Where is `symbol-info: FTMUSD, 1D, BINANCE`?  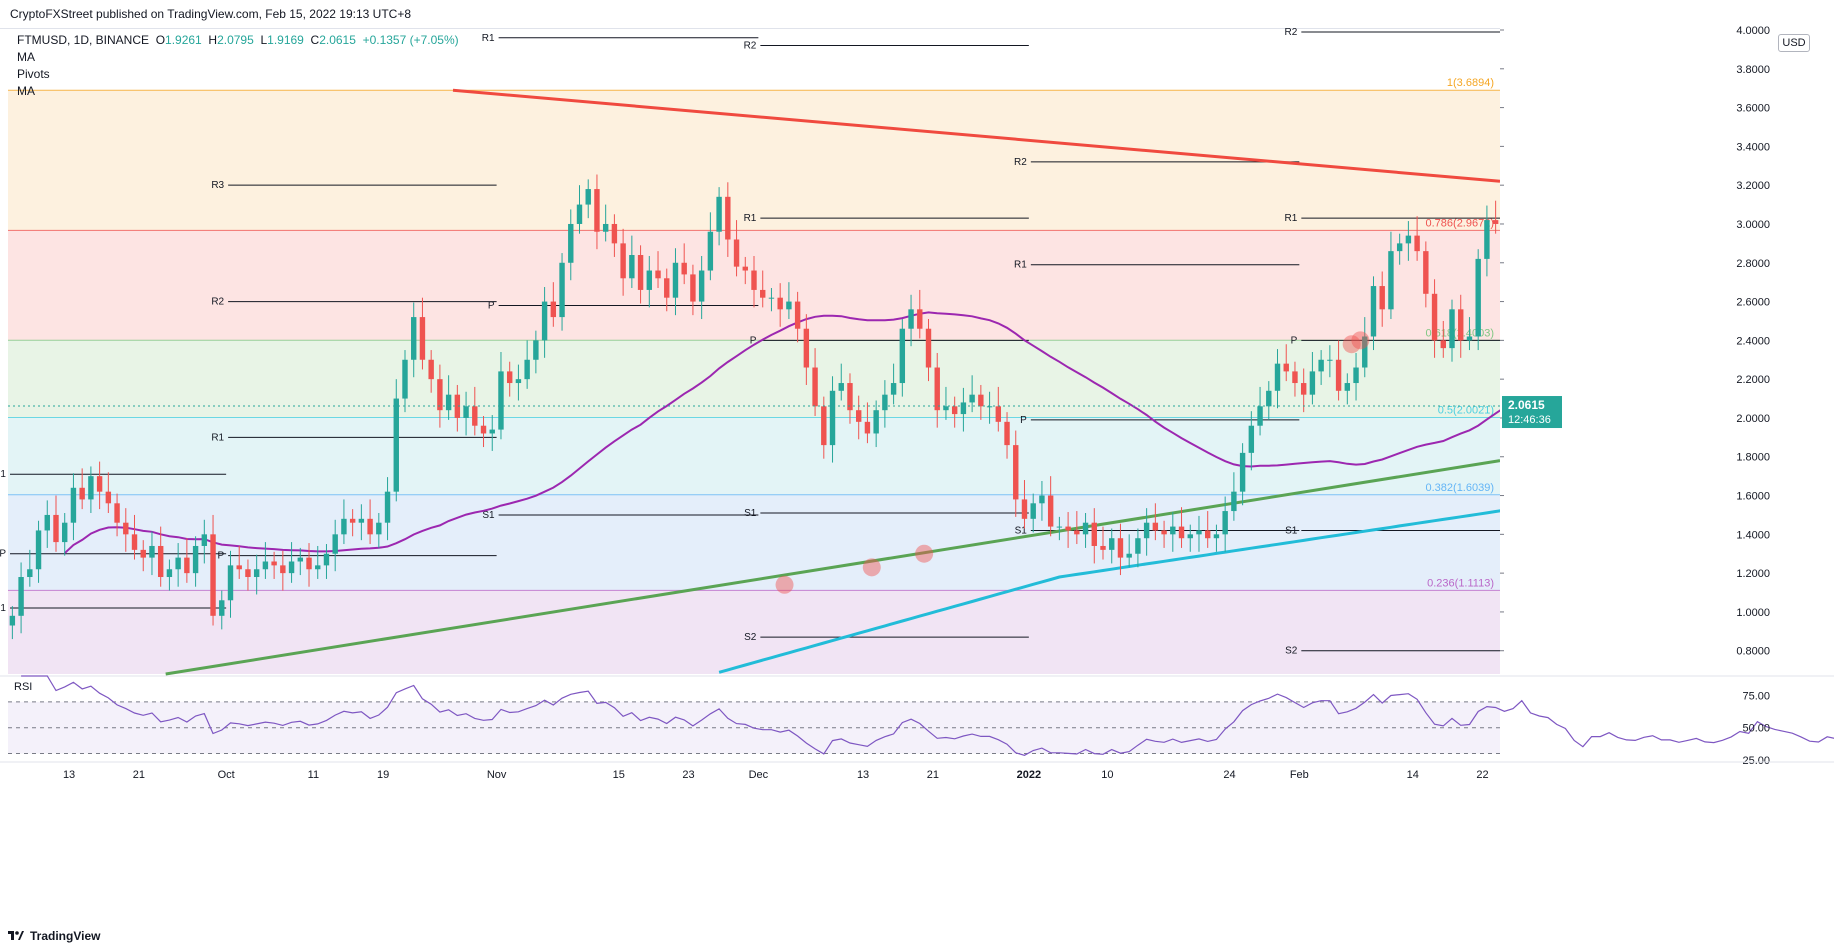 symbol-info: FTMUSD, 1D, BINANCE is located at coordinates (83, 40).